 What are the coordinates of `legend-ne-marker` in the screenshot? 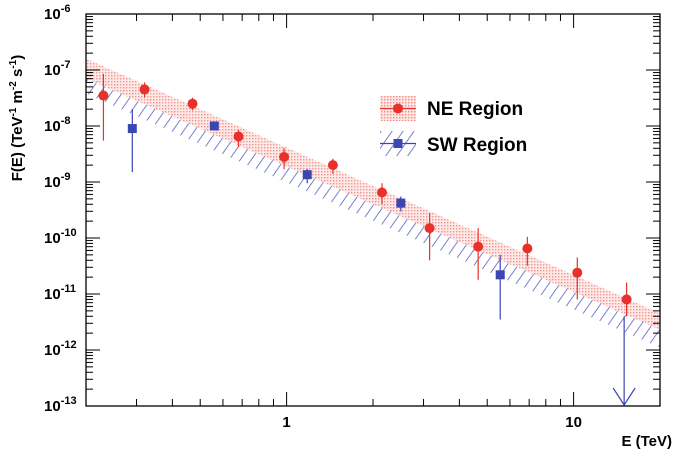 It's located at (398, 108).